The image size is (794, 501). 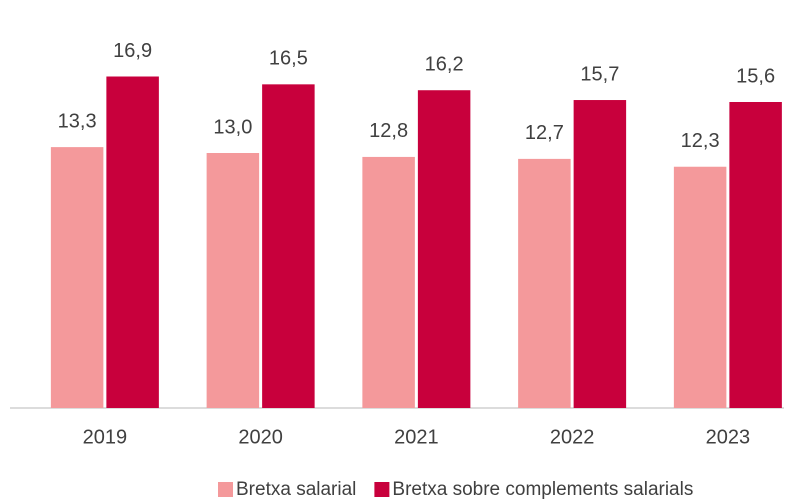 I want to click on data-label: 16,5, so click(x=288, y=59).